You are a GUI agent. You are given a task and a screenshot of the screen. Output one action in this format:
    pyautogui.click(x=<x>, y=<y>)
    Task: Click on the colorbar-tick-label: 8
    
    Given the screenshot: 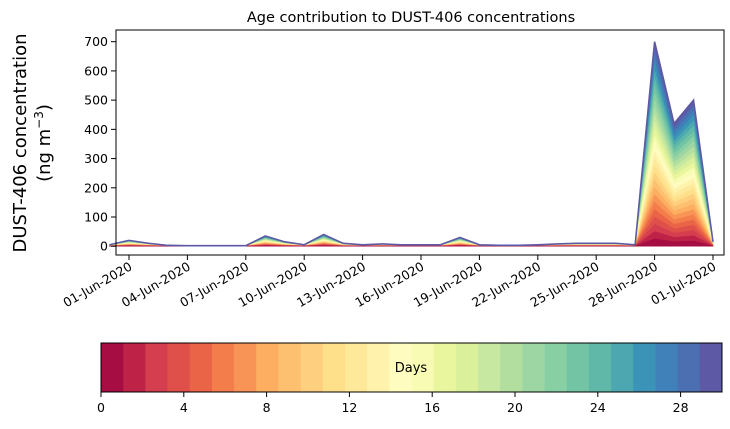 What is the action you would take?
    pyautogui.click(x=267, y=407)
    